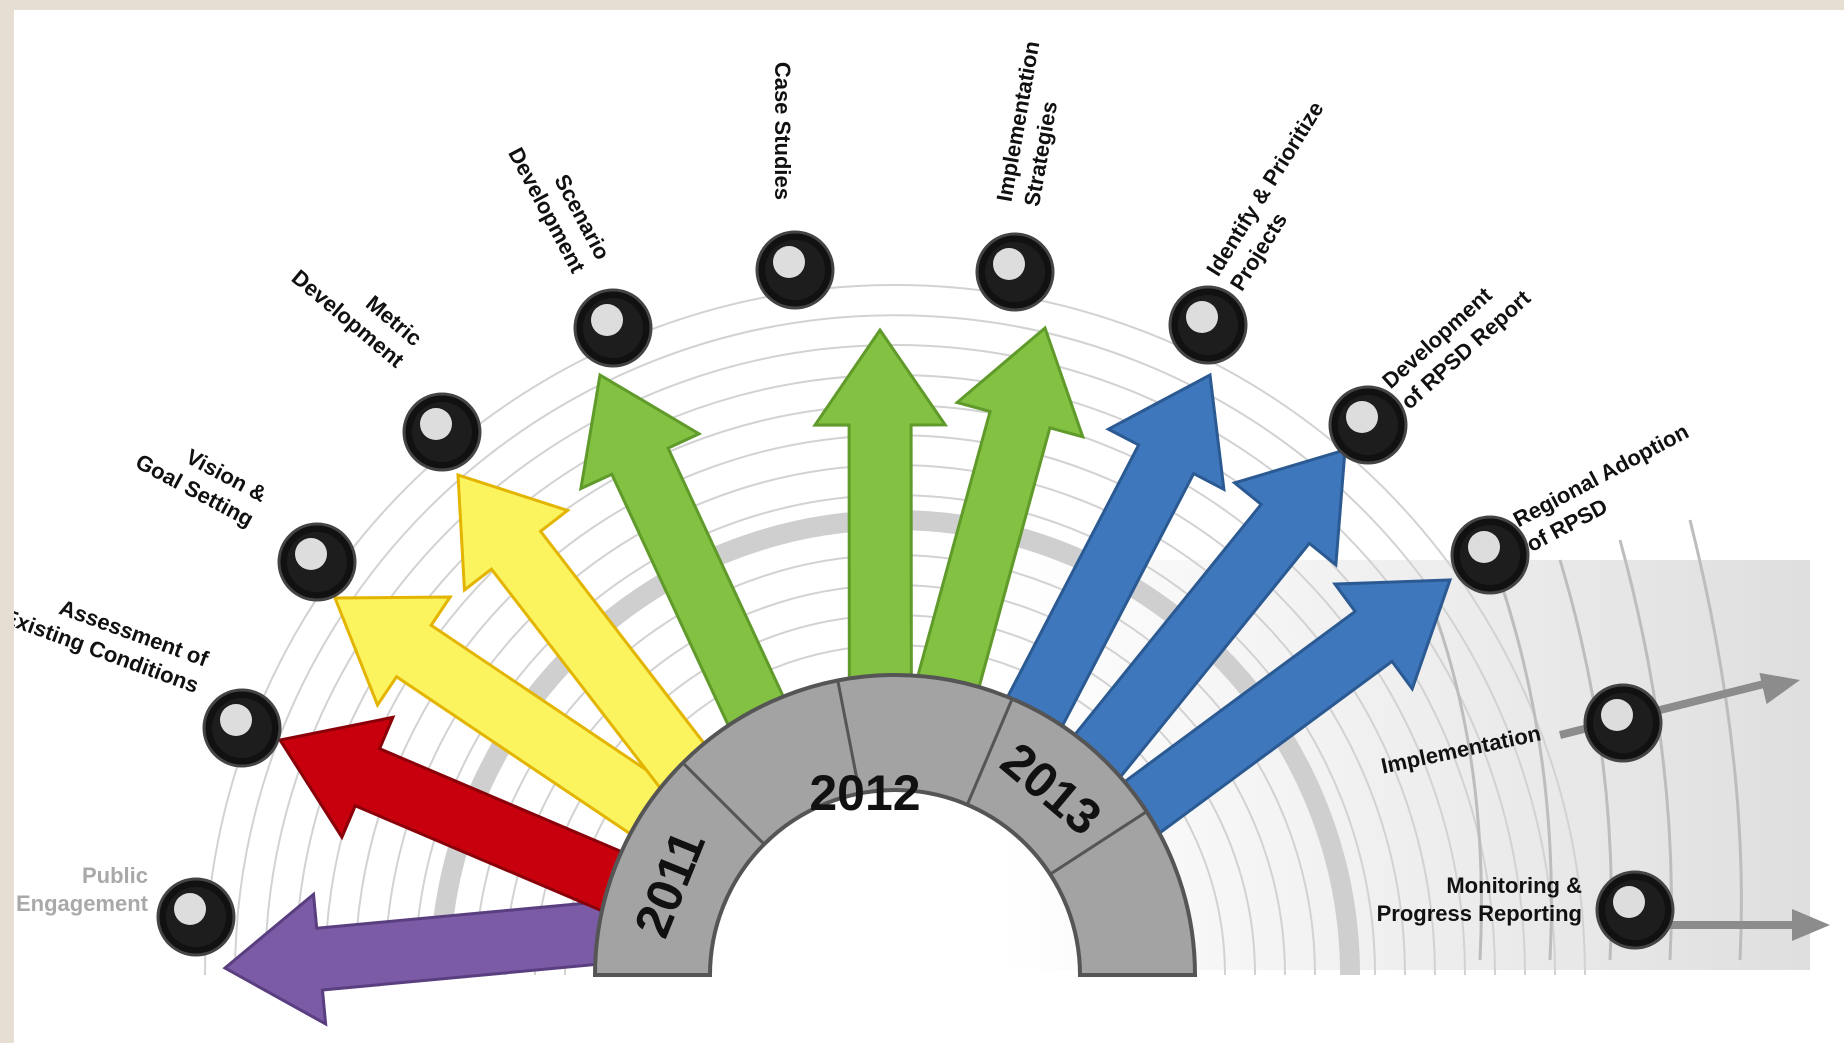  What do you see at coordinates (998, 517) in the screenshot?
I see `arrow-implementation-strategies` at bounding box center [998, 517].